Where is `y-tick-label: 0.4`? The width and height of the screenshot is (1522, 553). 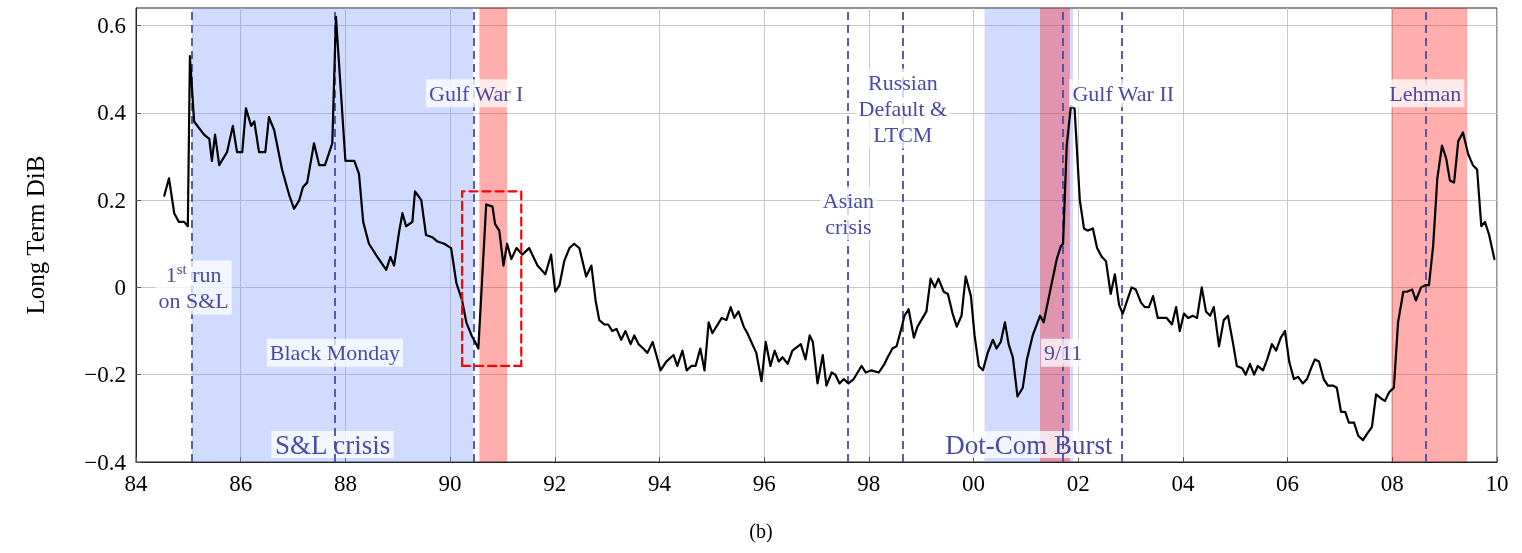 y-tick-label: 0.4 is located at coordinates (112, 113).